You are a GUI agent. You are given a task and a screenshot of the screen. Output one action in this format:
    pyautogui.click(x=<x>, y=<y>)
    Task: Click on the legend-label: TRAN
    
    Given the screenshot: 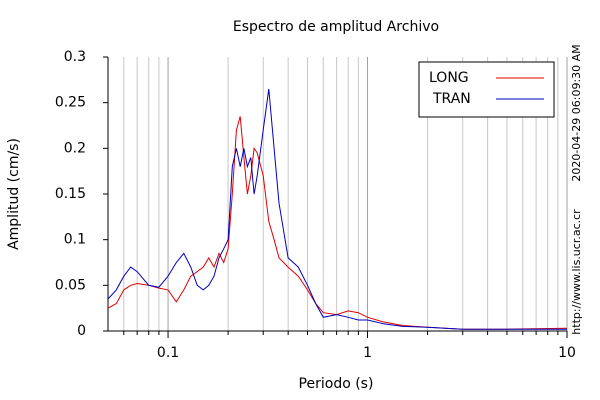 What is the action you would take?
    pyautogui.click(x=451, y=99)
    